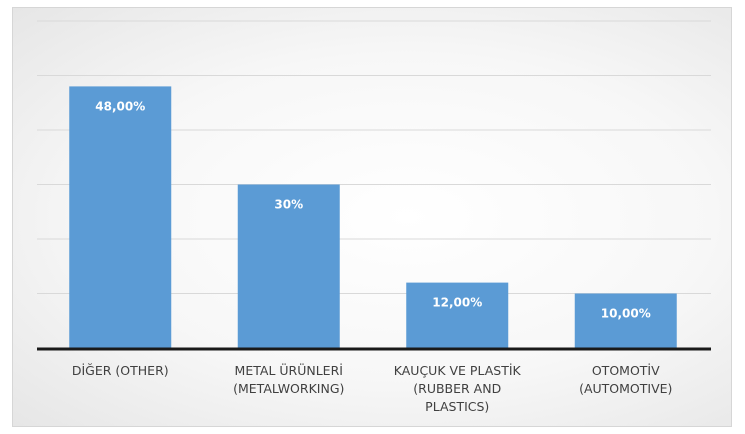 The height and width of the screenshot is (434, 745). What do you see at coordinates (120, 370) in the screenshot?
I see `category-label: DİĞER (OTHER)` at bounding box center [120, 370].